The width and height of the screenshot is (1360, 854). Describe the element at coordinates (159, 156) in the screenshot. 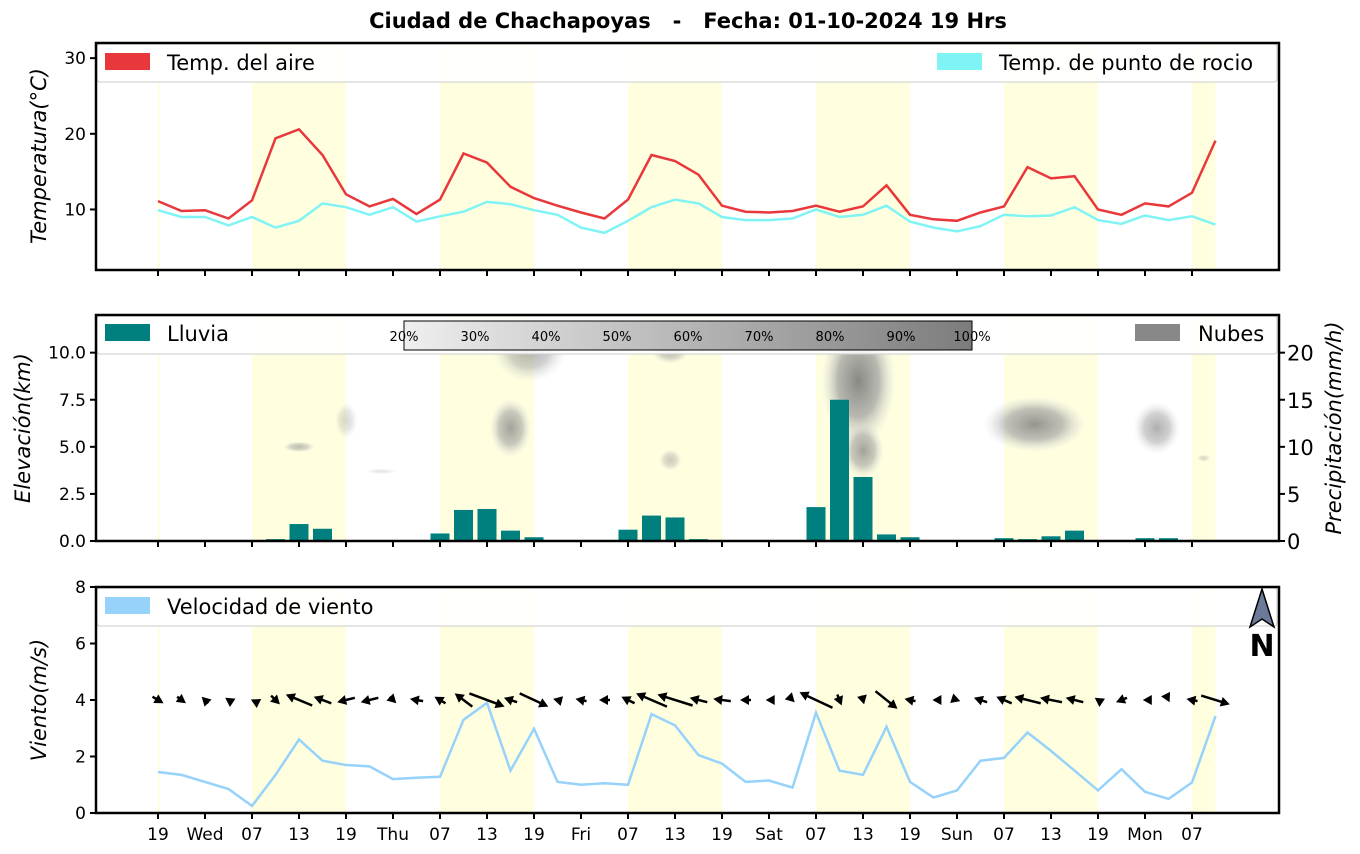

I see `daylight-band` at that location.